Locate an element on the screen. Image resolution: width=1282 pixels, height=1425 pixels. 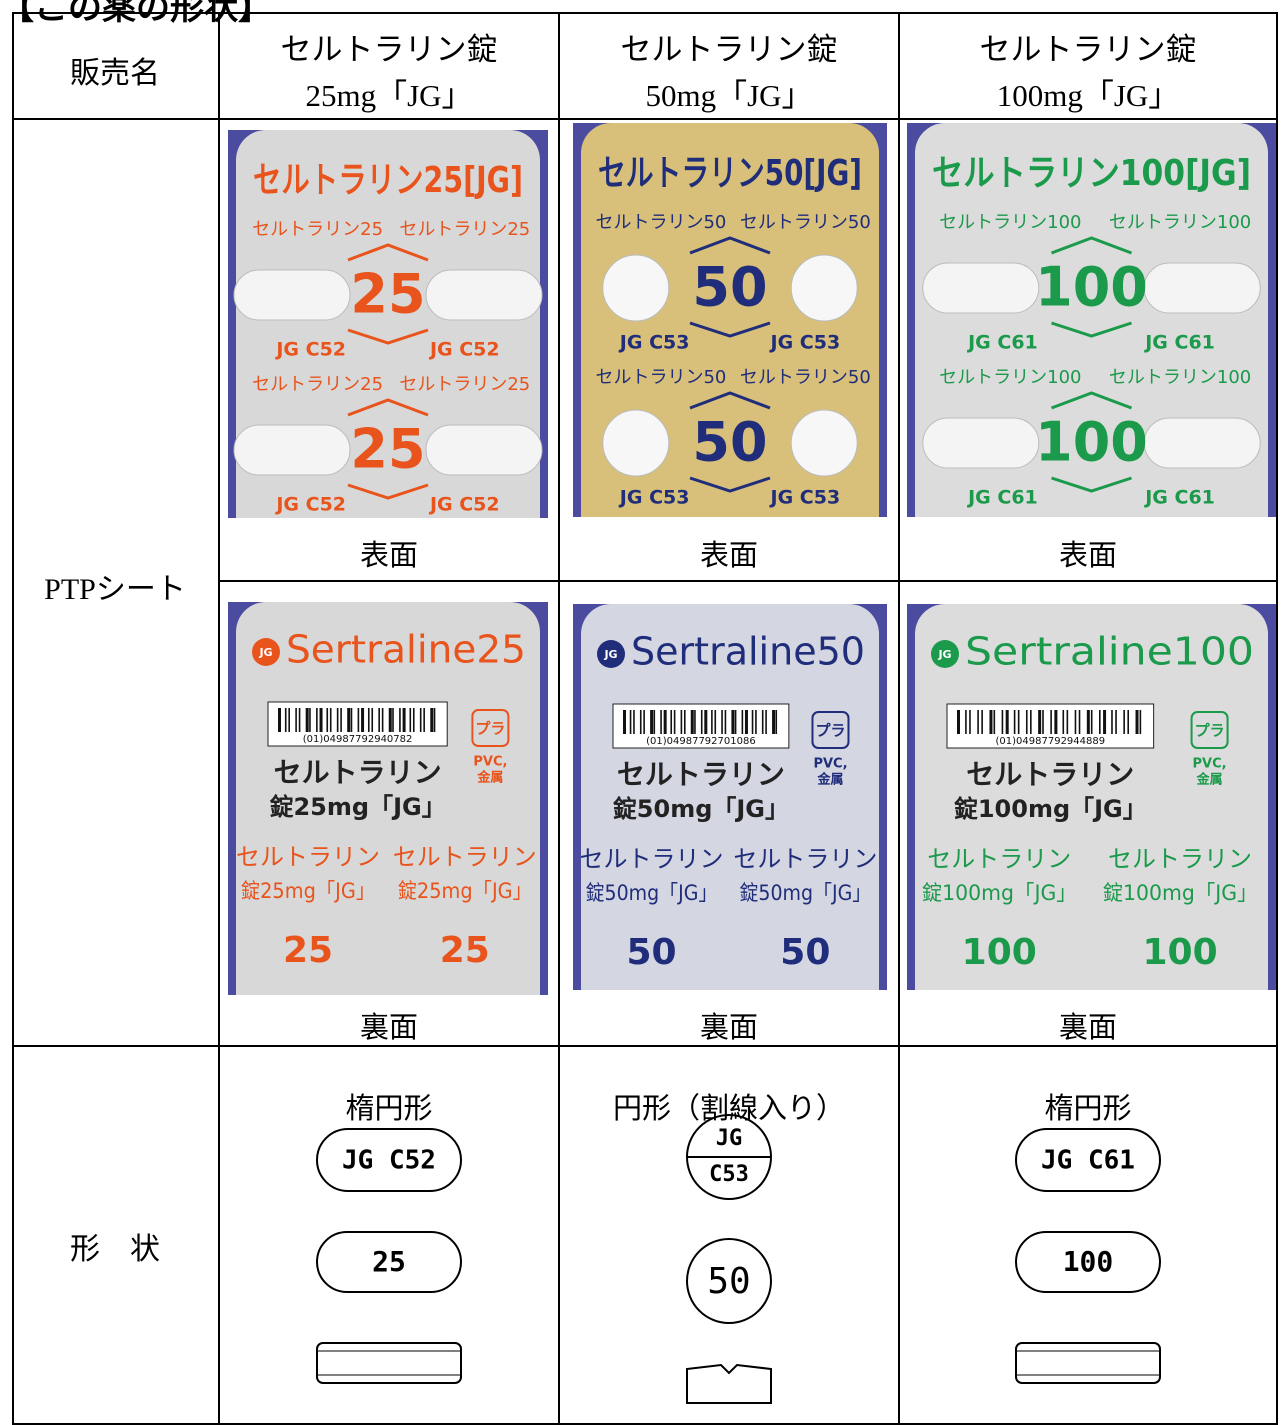
barcode-text: (01)04987792944889 is located at coordinates (1051, 741).